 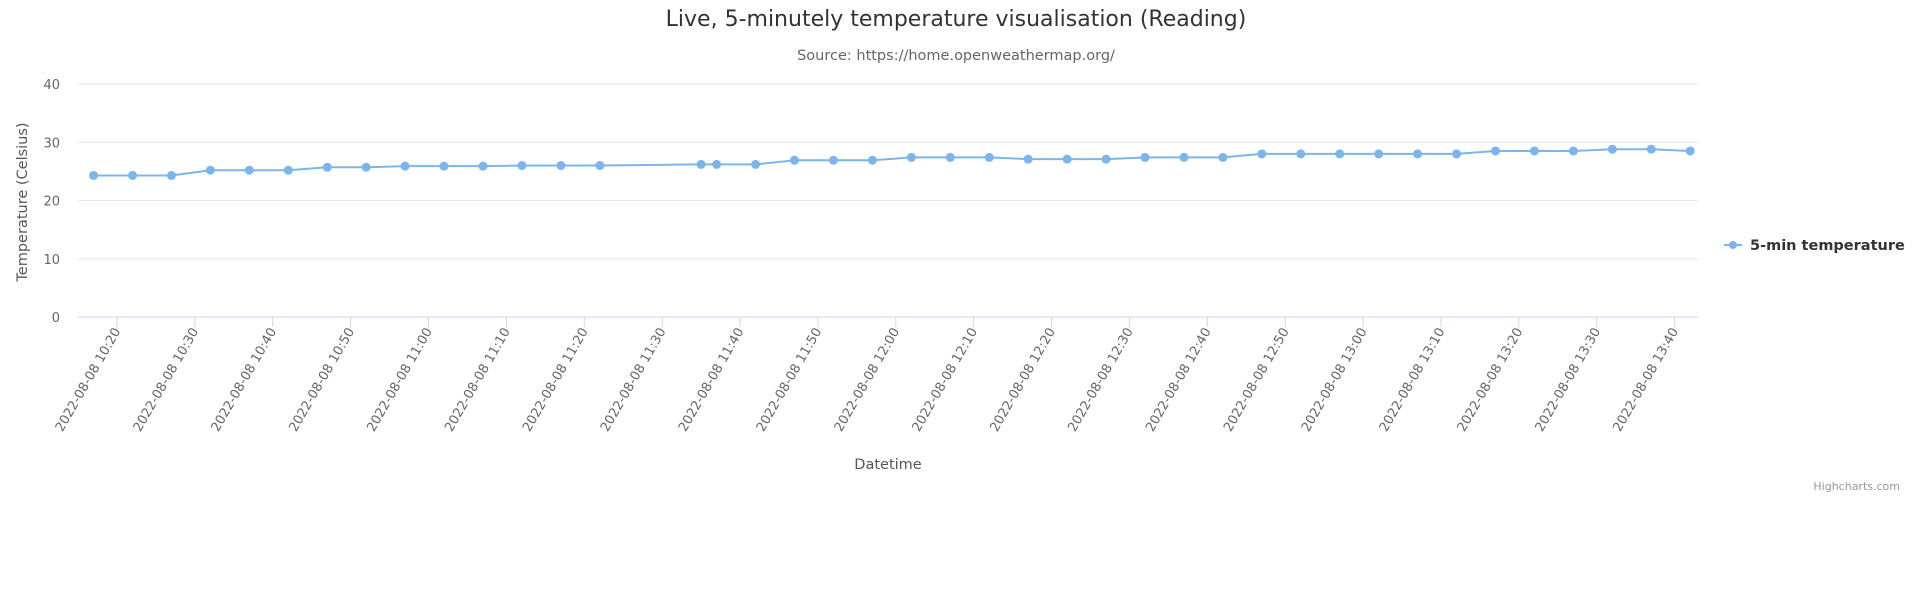 I want to click on x-tick-label: 2022-08-08 10:50, so click(x=322, y=380).